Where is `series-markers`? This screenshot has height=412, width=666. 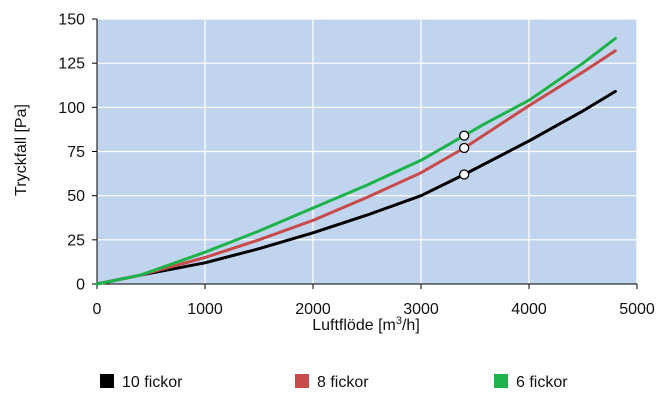 series-markers is located at coordinates (464, 155).